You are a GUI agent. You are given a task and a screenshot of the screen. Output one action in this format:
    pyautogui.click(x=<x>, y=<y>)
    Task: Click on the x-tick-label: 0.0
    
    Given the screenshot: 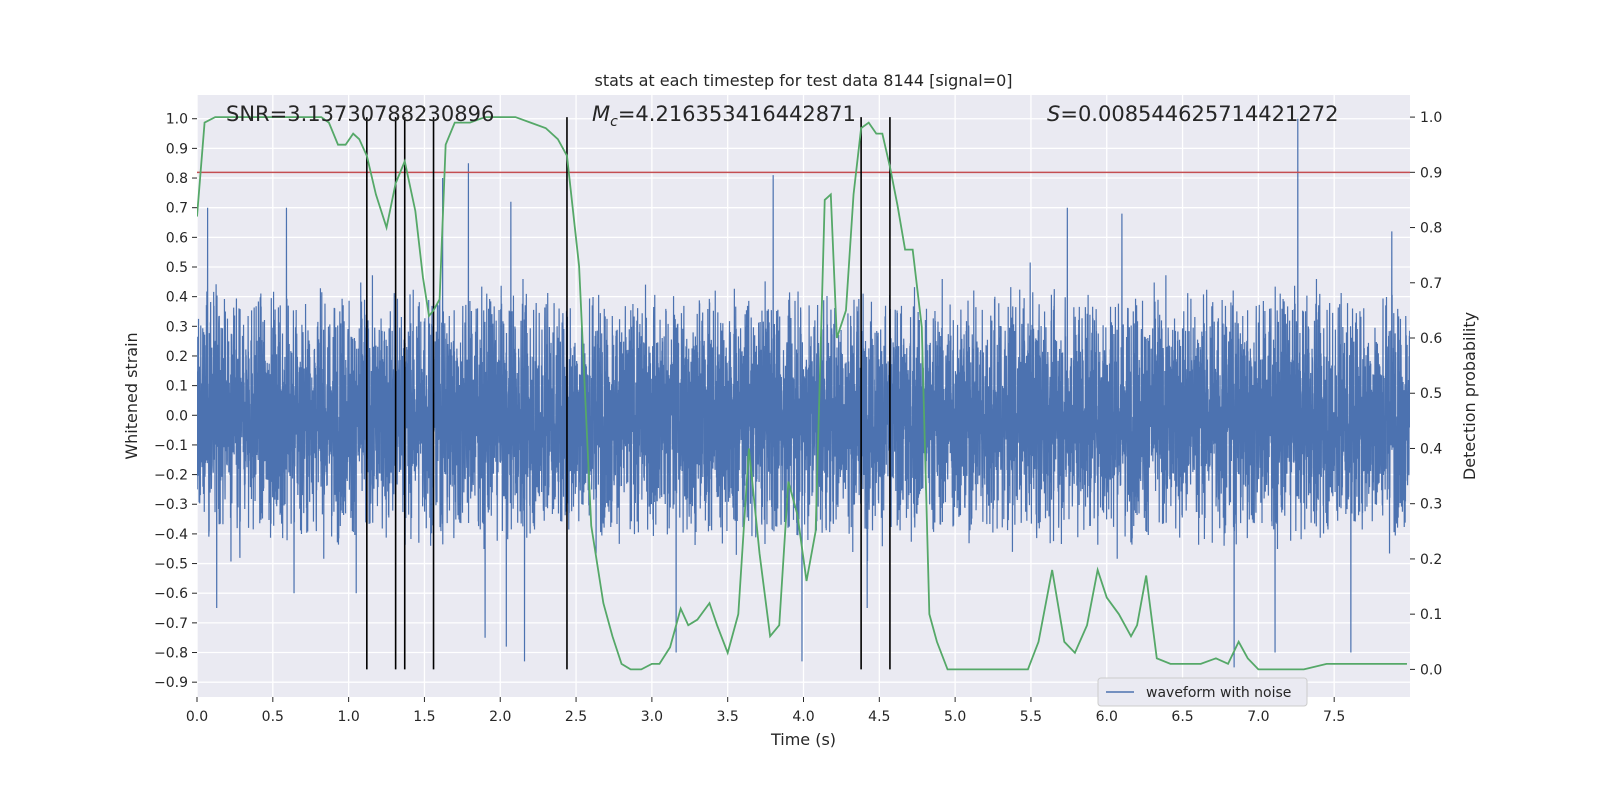 What is the action you would take?
    pyautogui.click(x=197, y=717)
    